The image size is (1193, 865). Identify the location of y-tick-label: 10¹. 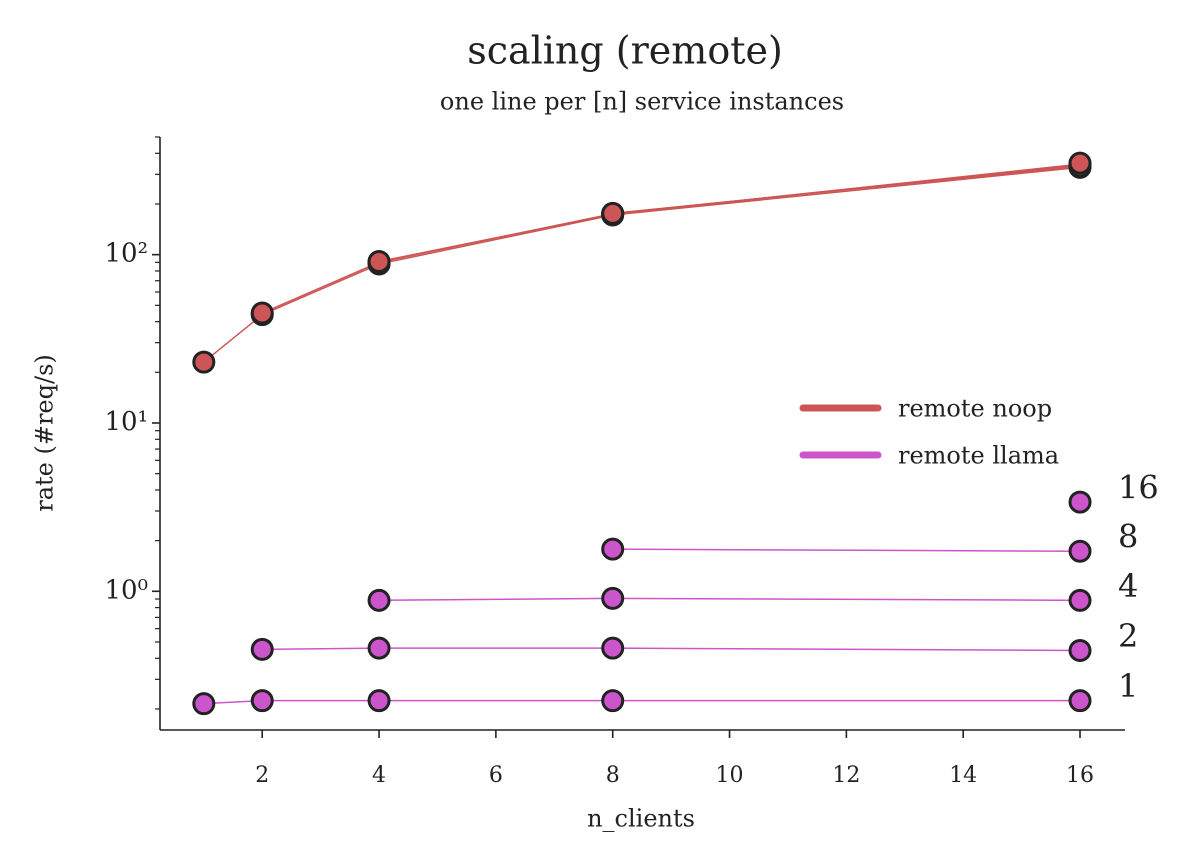
(126, 422).